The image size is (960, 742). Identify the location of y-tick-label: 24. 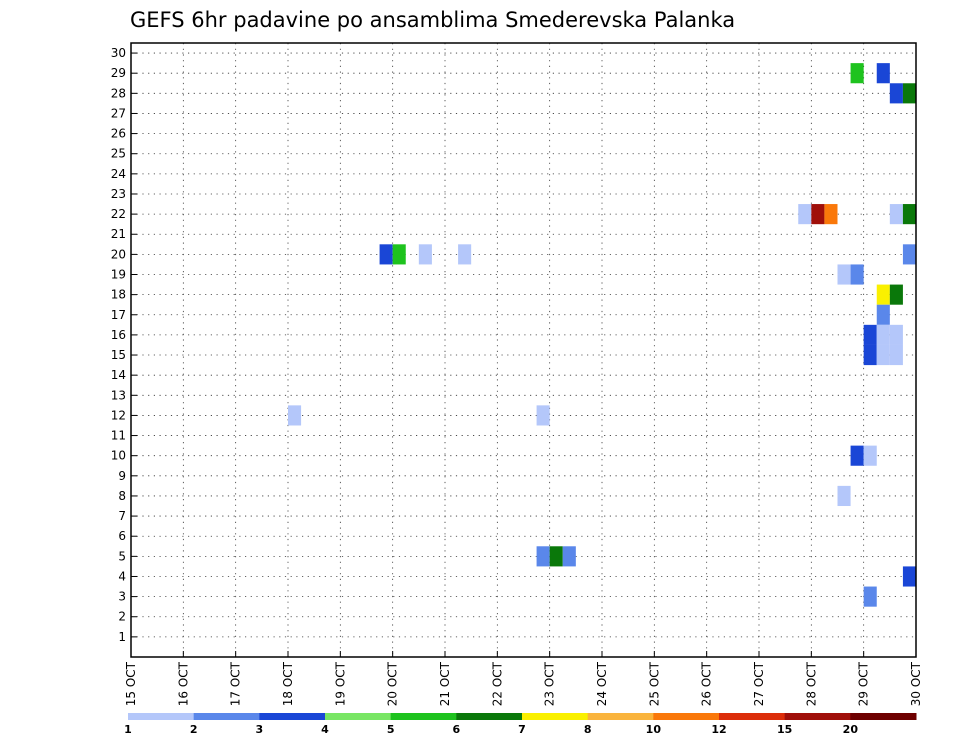
(118, 174).